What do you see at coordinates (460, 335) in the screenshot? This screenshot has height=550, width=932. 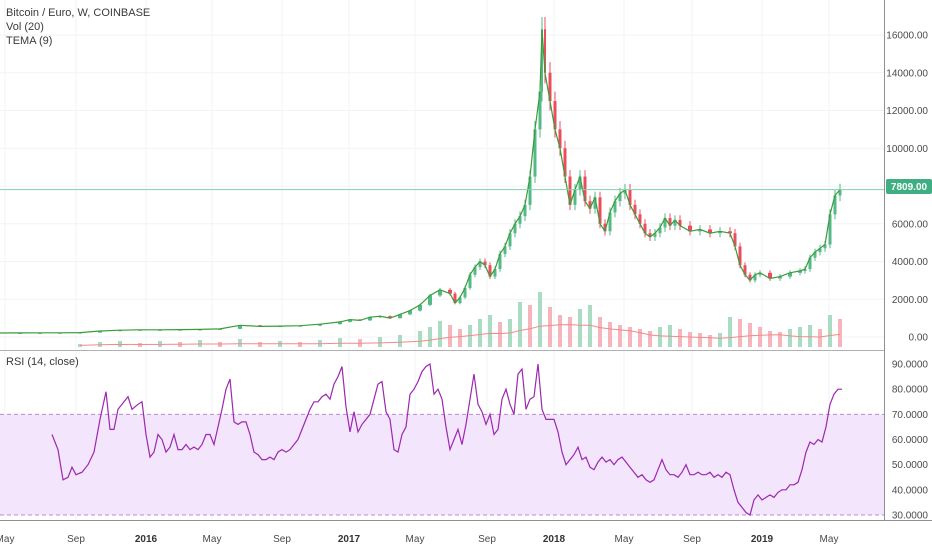 I see `volume-ma-line` at bounding box center [460, 335].